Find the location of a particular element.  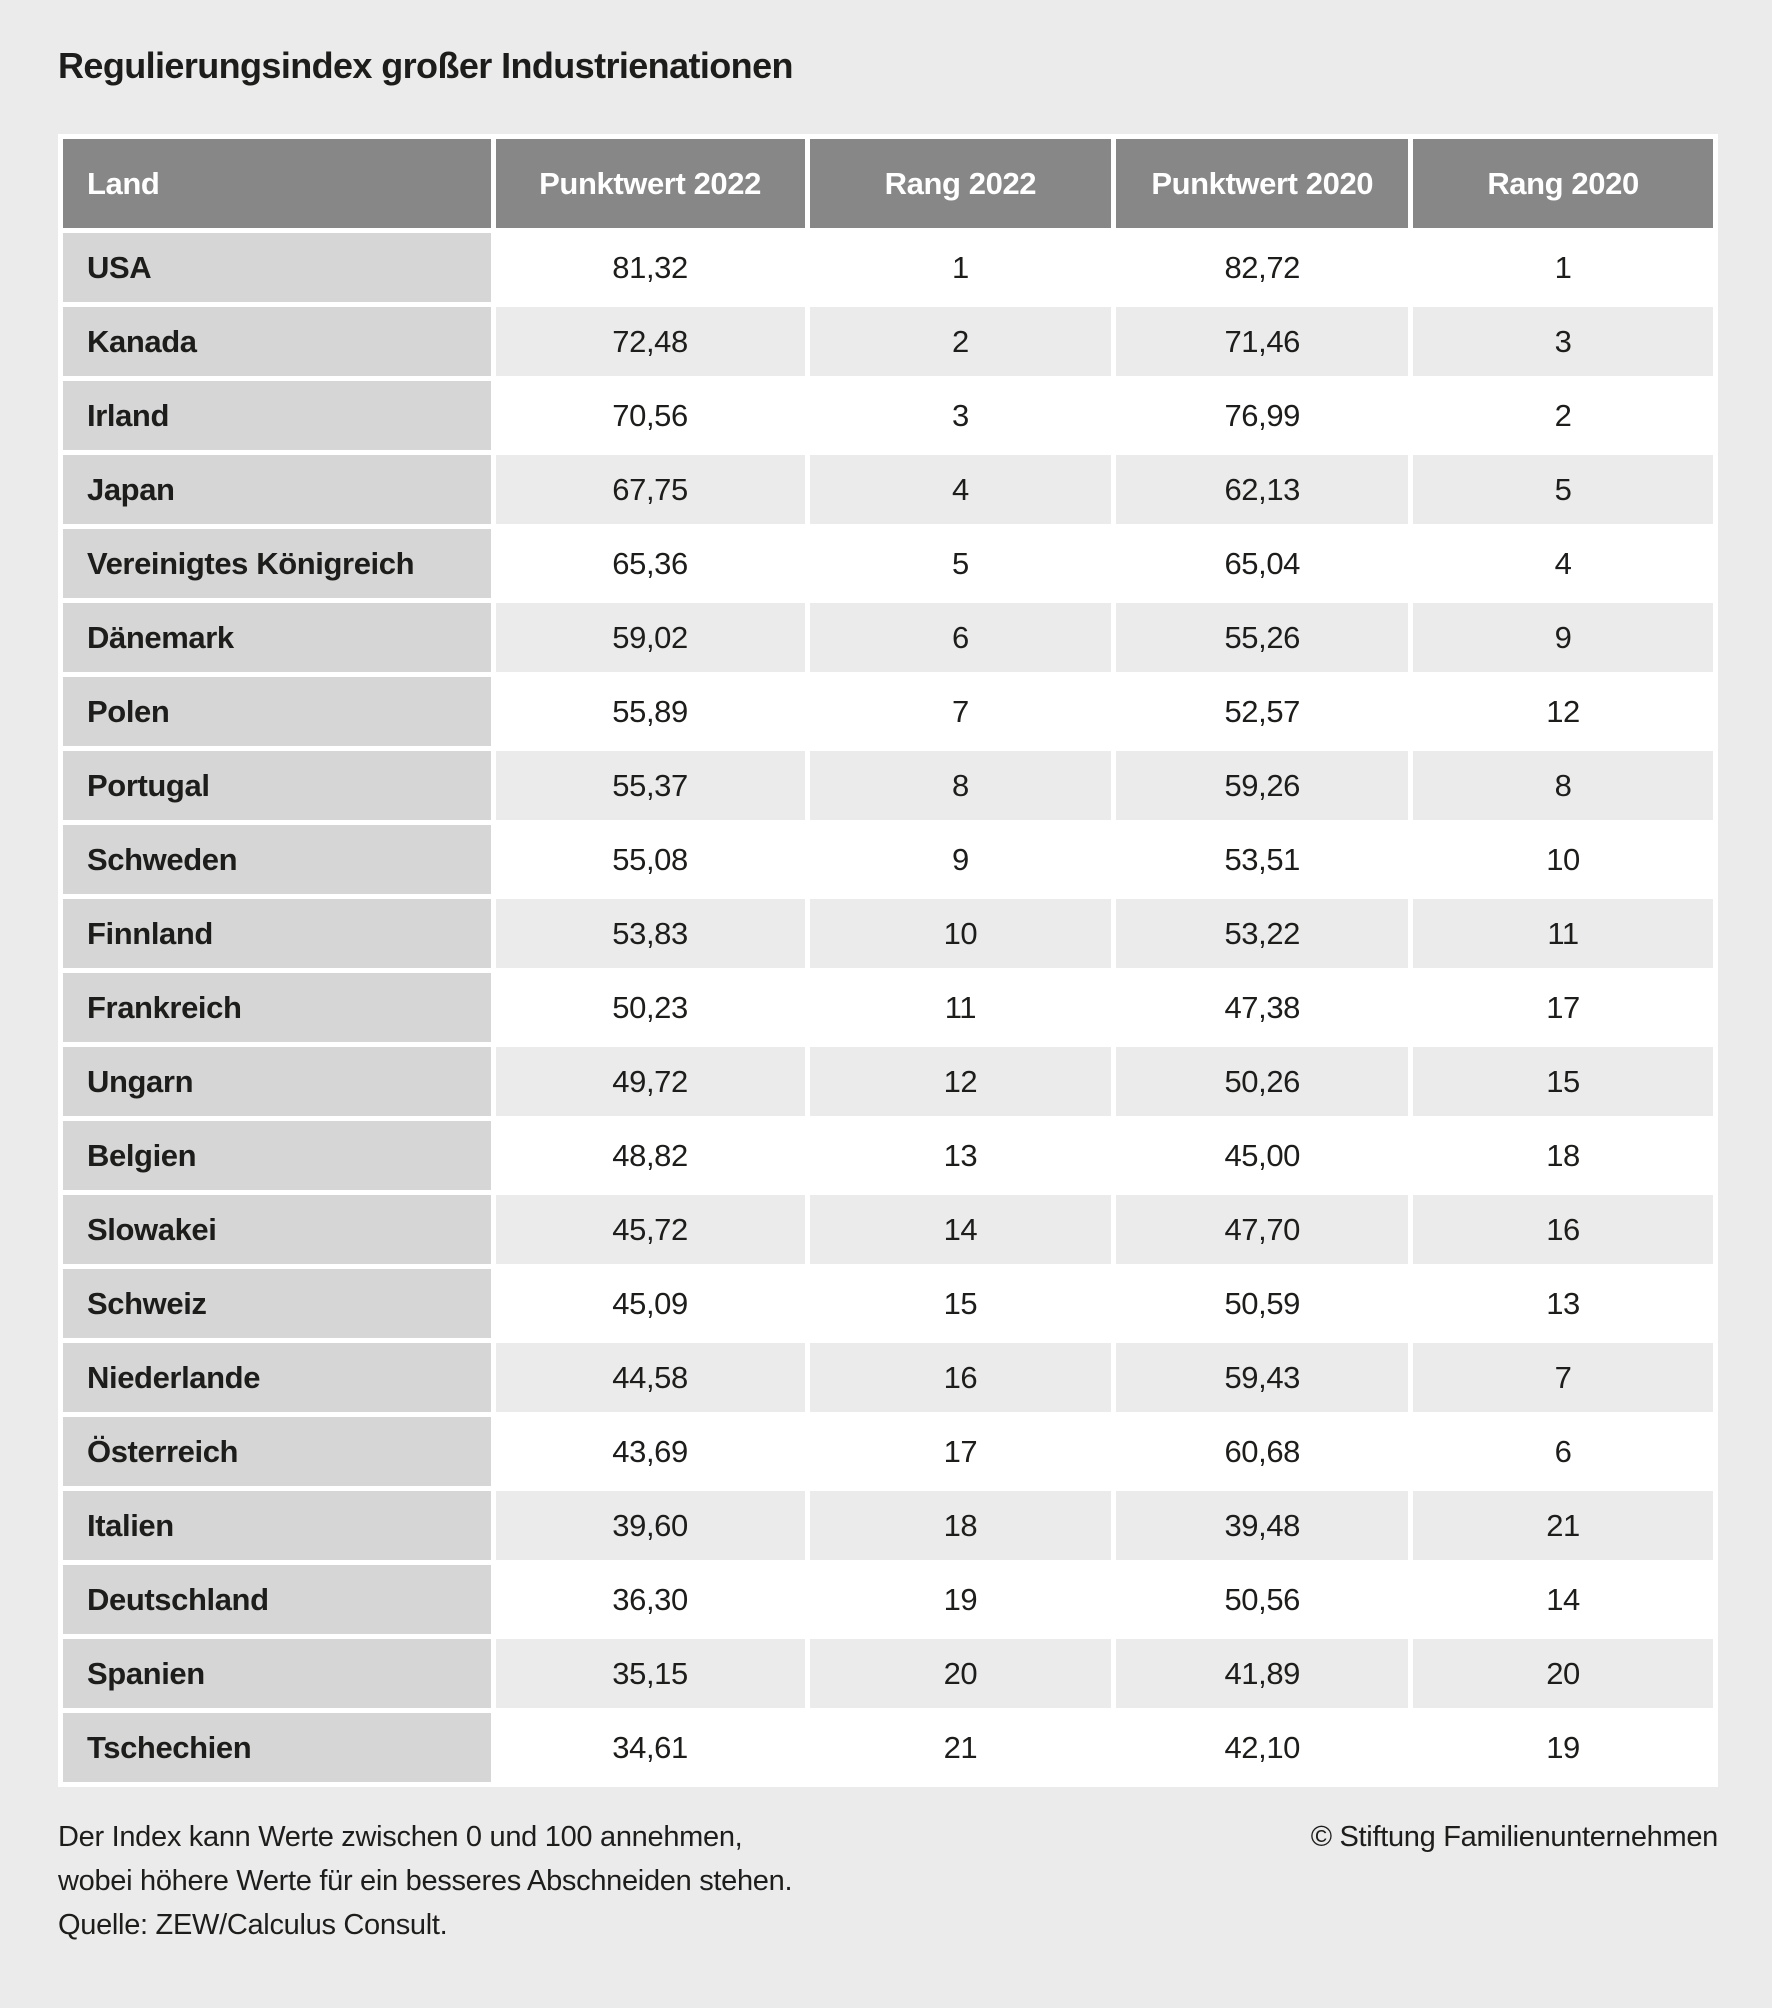

country-cell: Tschechien is located at coordinates (277, 1747).